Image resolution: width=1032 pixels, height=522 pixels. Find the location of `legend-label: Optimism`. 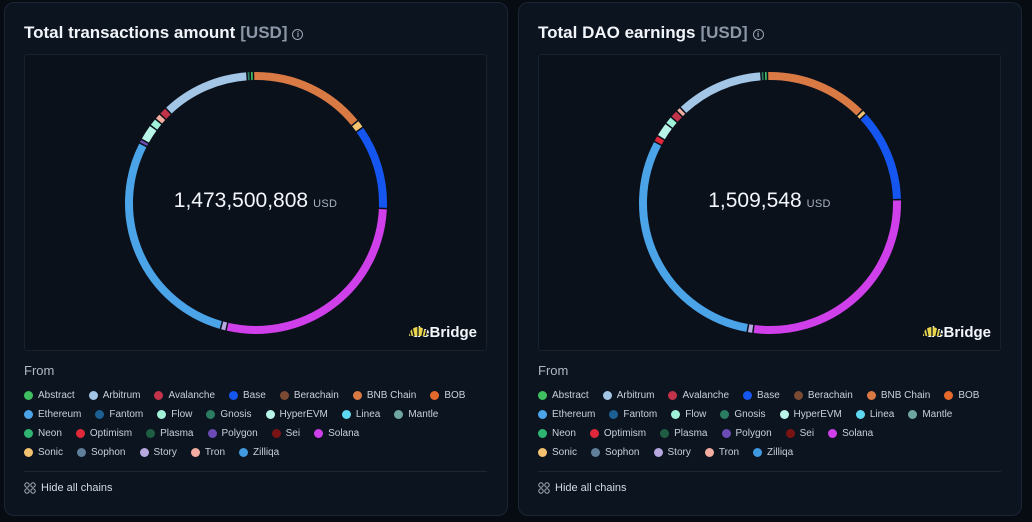

legend-label: Optimism is located at coordinates (111, 433).